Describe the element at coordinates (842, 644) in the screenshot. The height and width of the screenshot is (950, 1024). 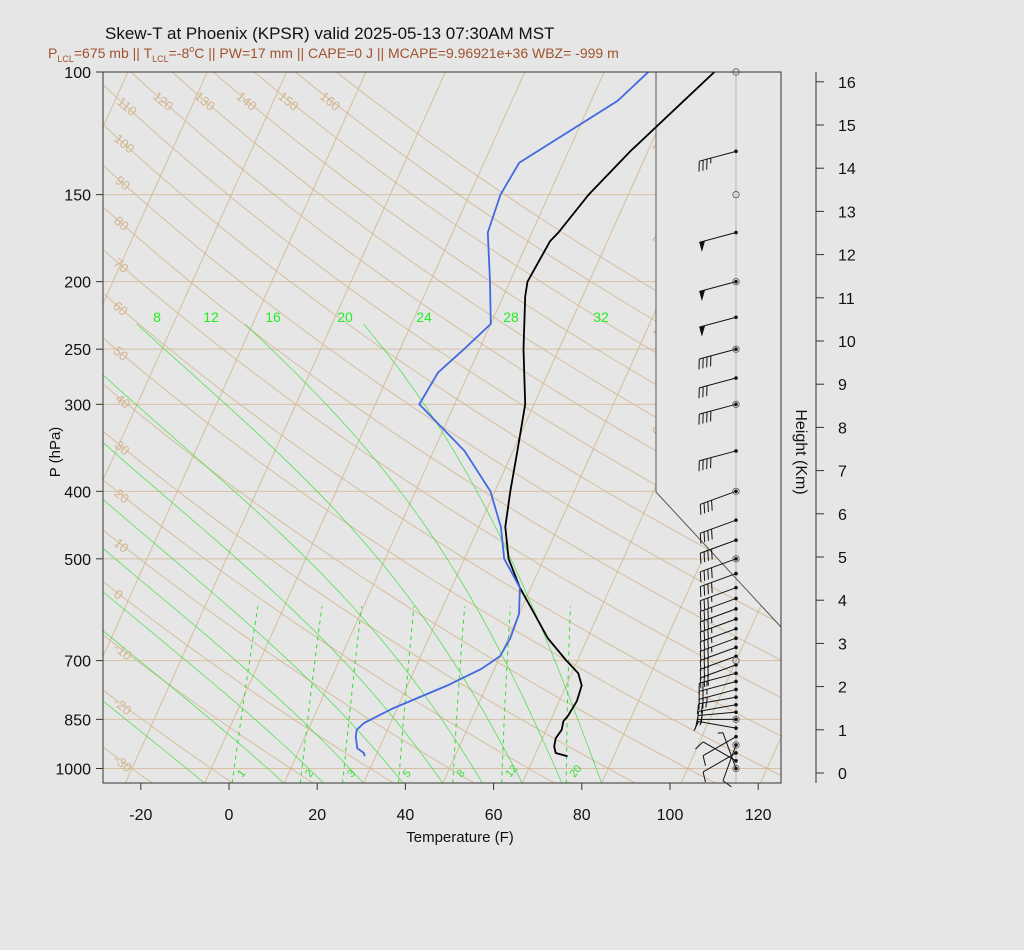
I see `height-tick-label: 3` at that location.